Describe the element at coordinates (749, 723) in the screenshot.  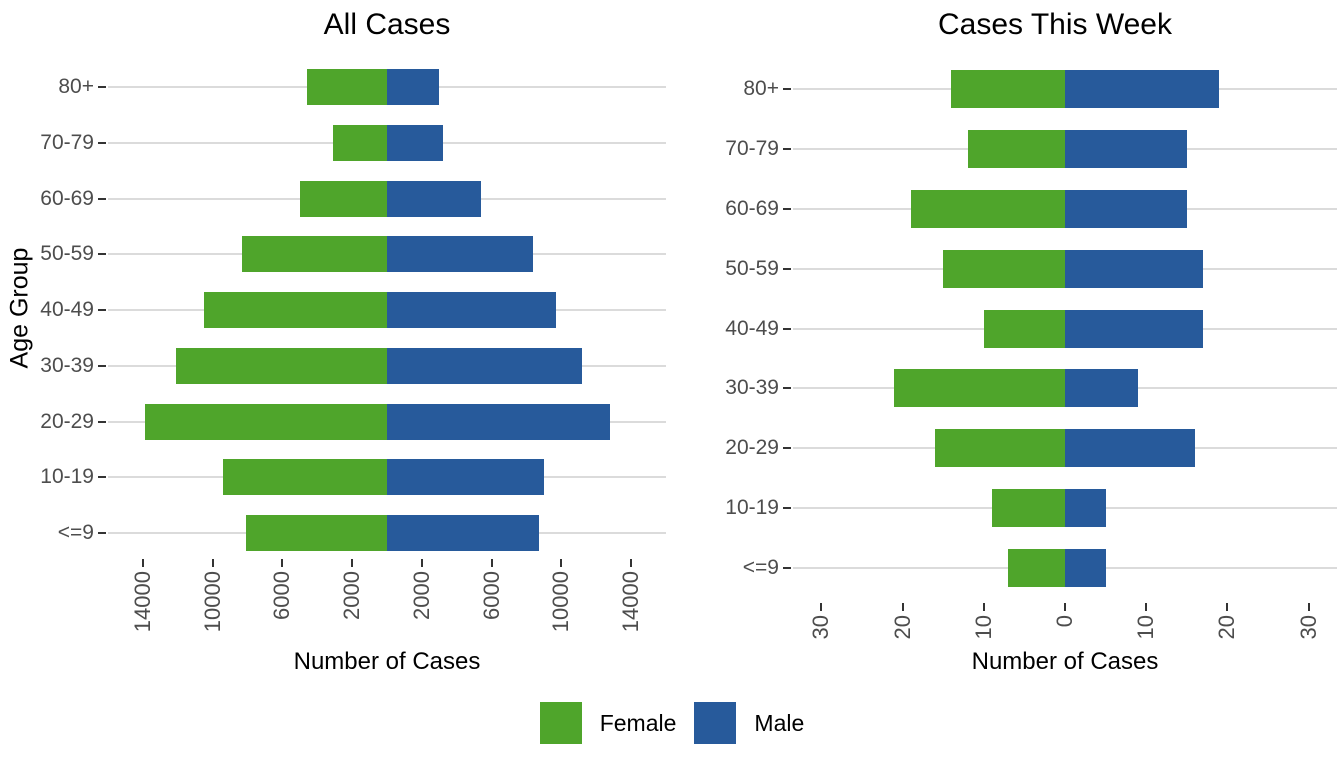
I see `legend-item-male: Male` at that location.